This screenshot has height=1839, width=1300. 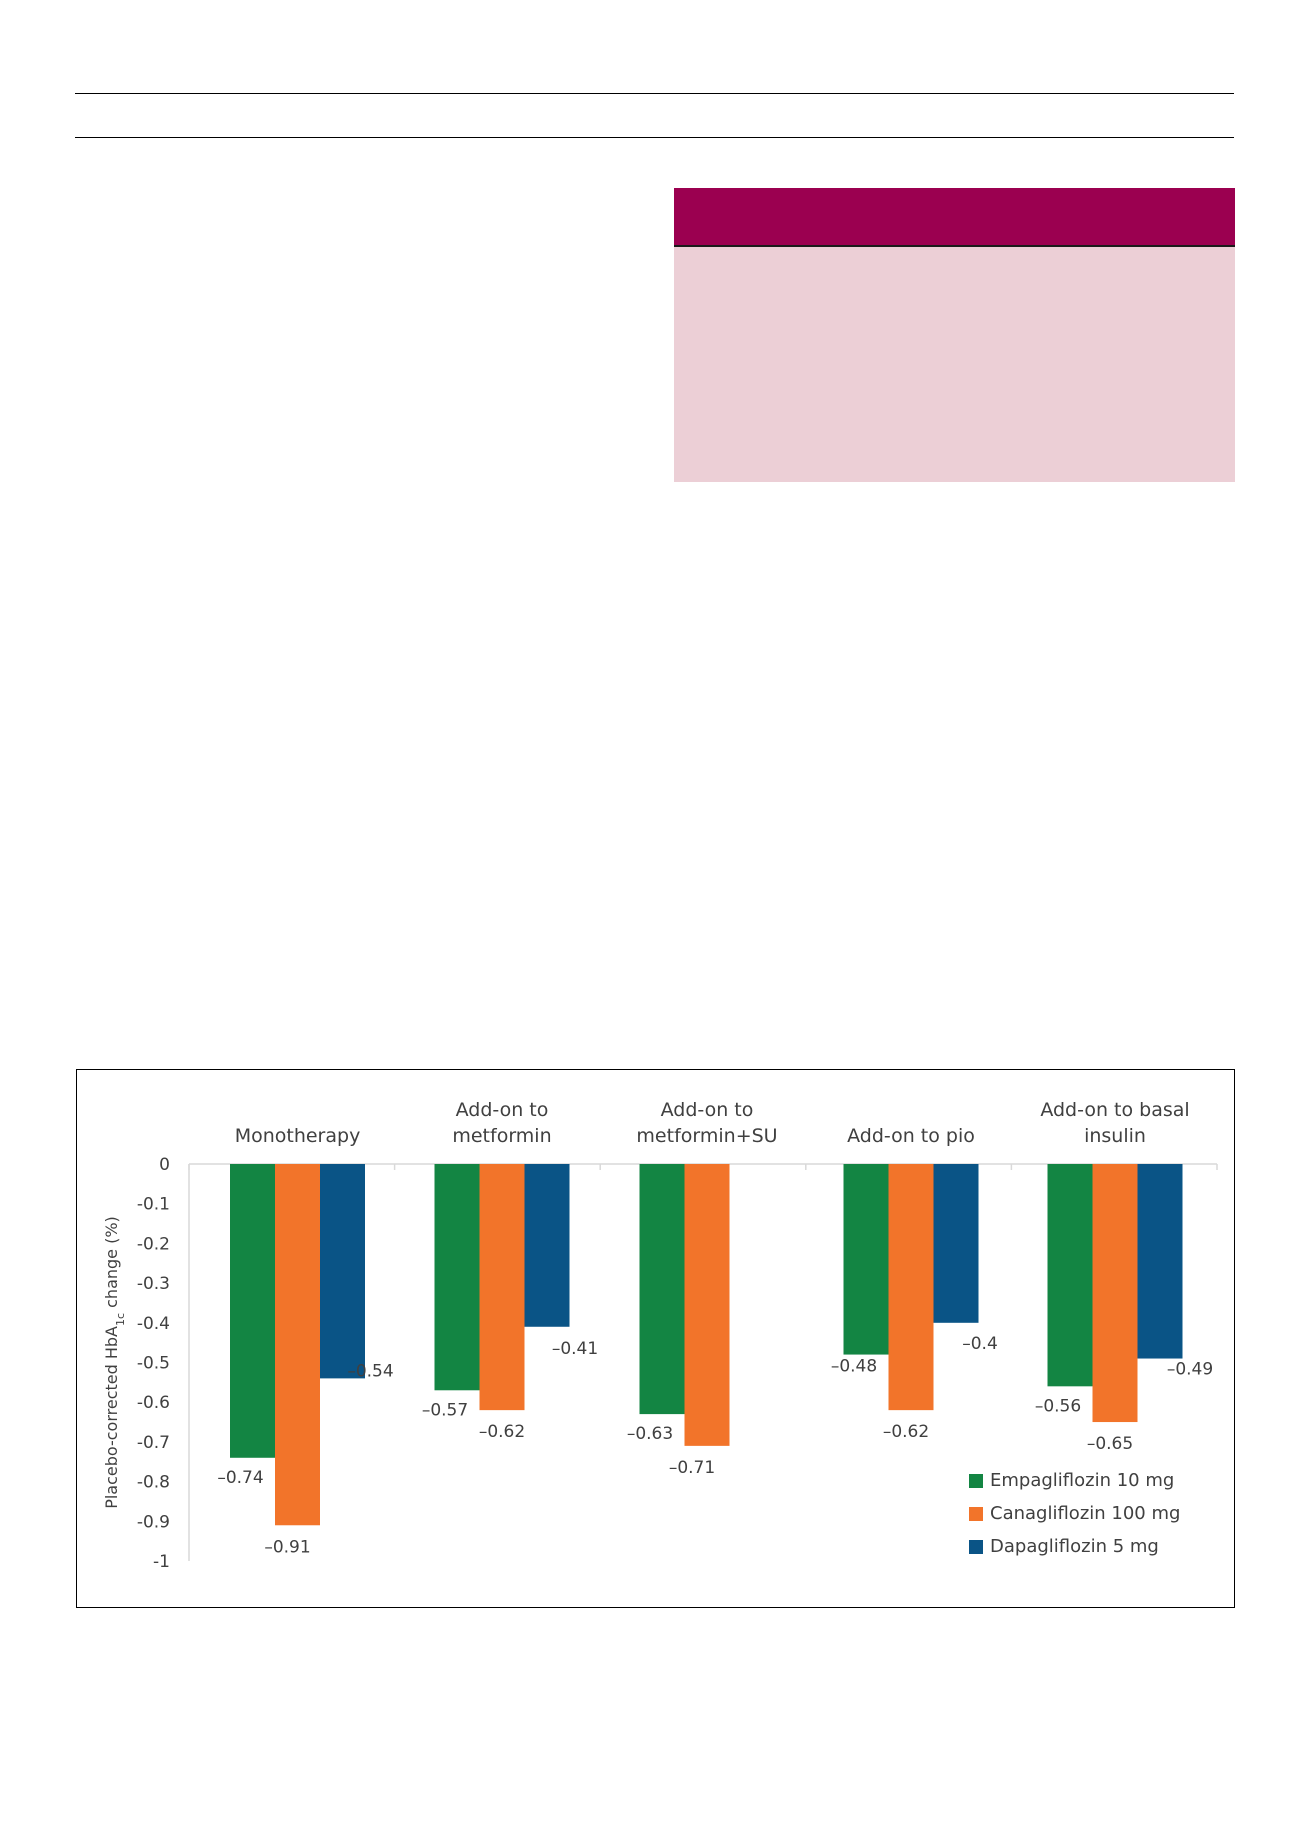 I want to click on y-tick-label: -0.9, so click(x=153, y=1522).